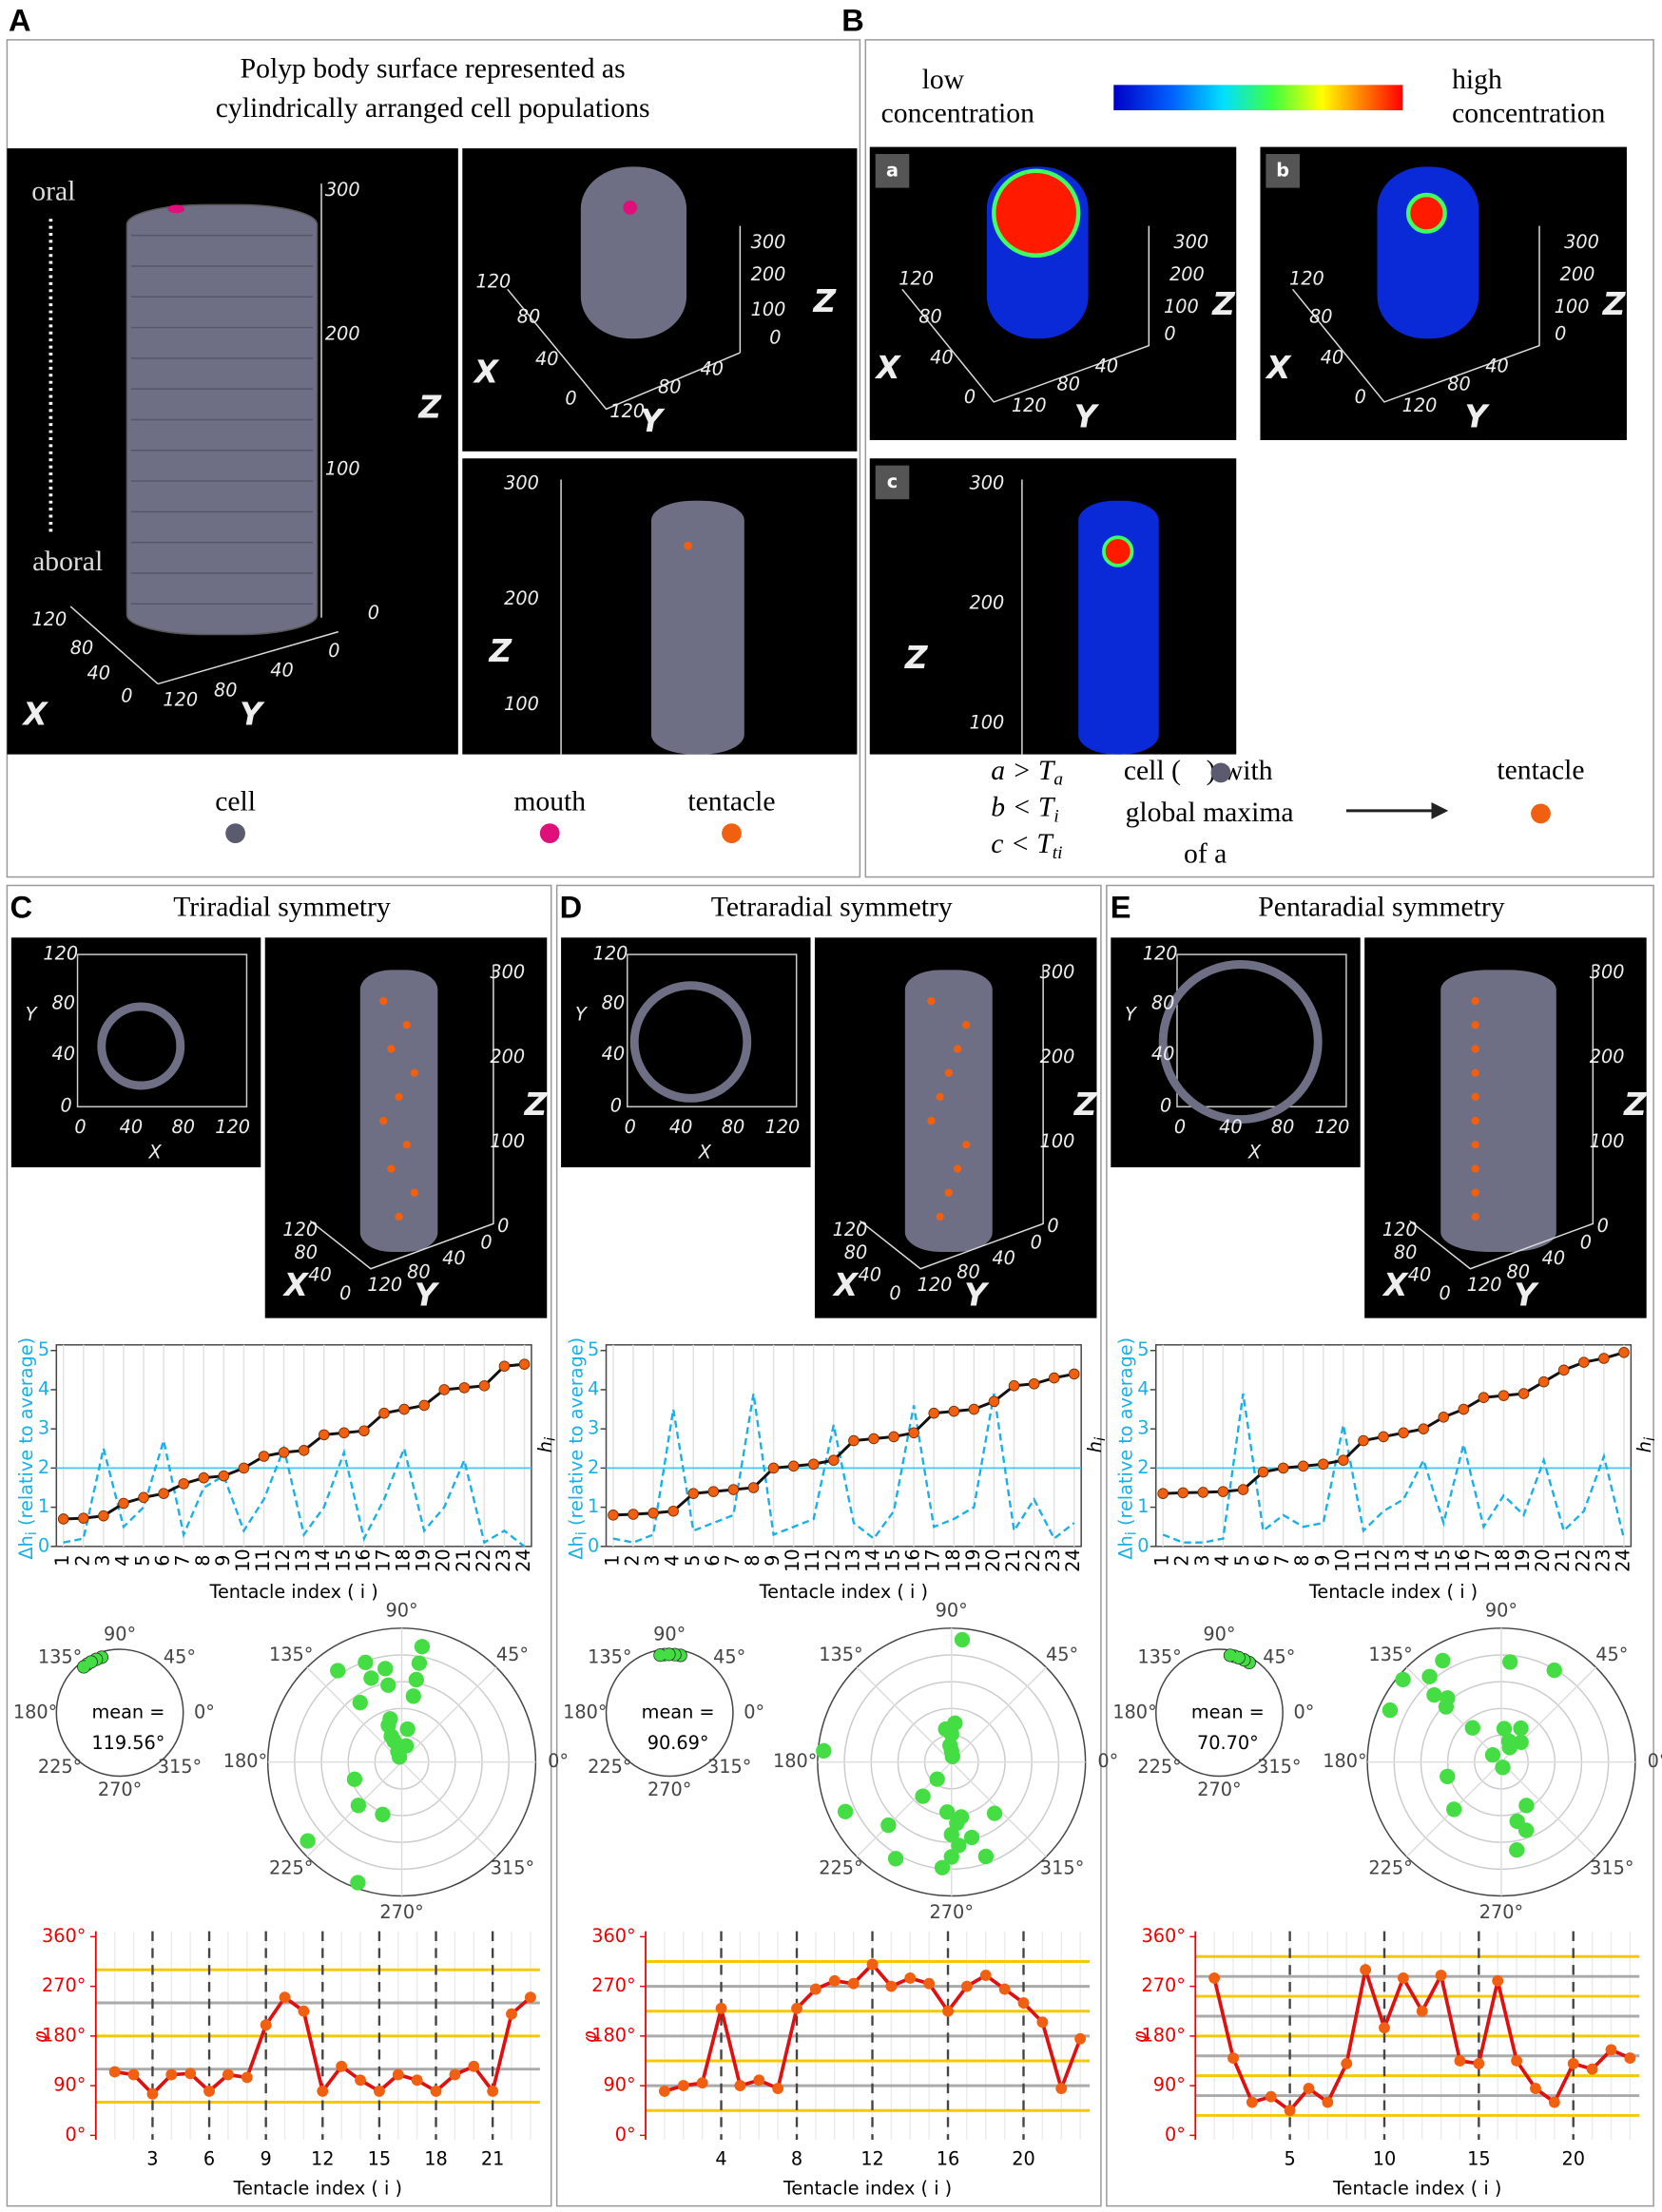 This screenshot has width=1662, height=2212. Describe the element at coordinates (1302, 1561) in the screenshot. I see `x-tick-label: 8` at that location.